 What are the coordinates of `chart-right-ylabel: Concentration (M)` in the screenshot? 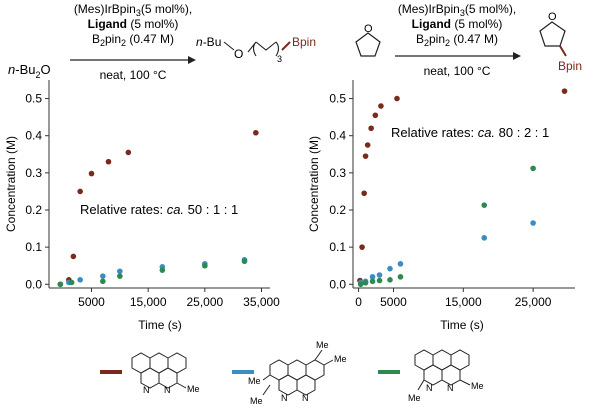 It's located at (314, 184).